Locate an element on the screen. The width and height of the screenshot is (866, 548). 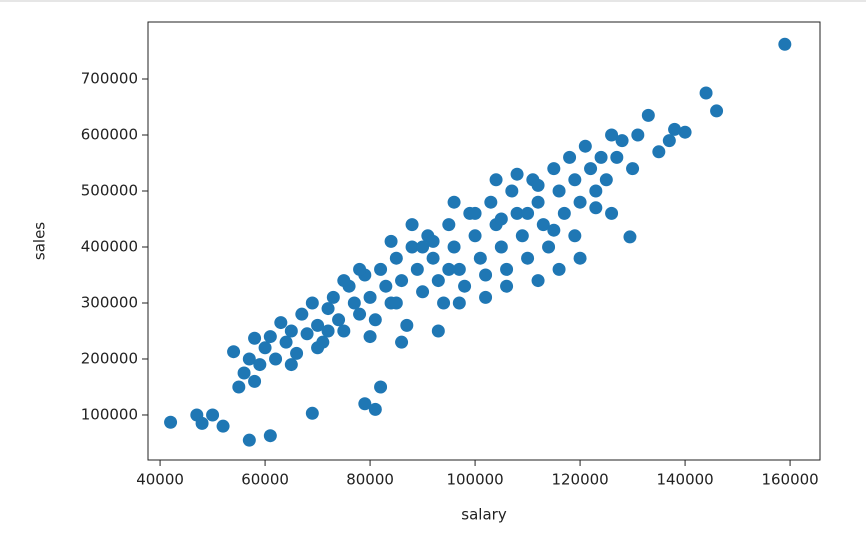
x-axis-label: salary is located at coordinates (484, 515).